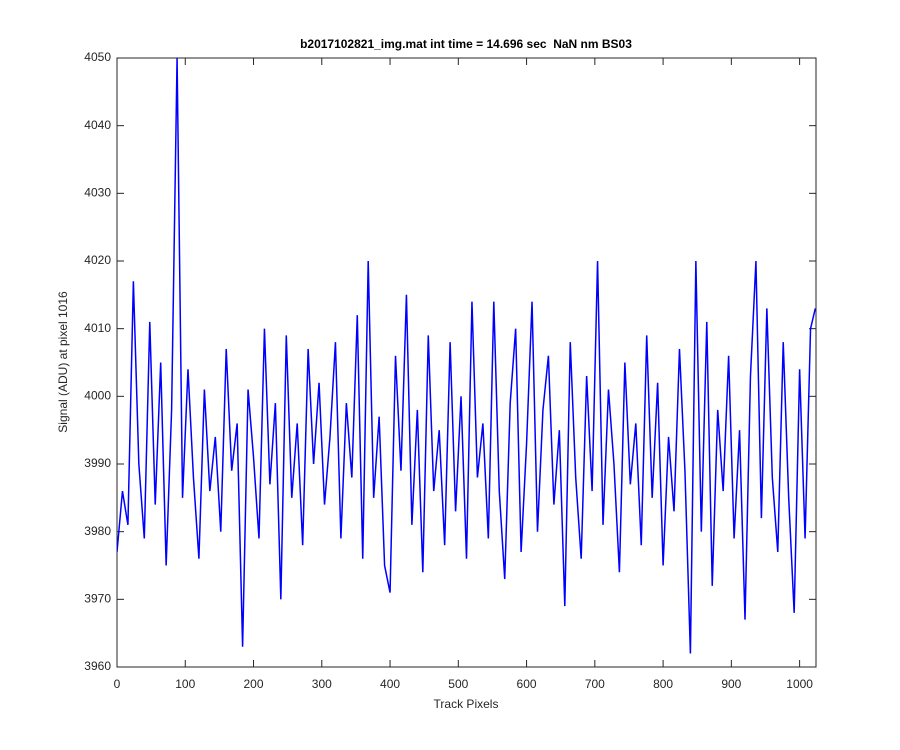 The width and height of the screenshot is (900, 750). What do you see at coordinates (458, 684) in the screenshot?
I see `x-tick-label: 500` at bounding box center [458, 684].